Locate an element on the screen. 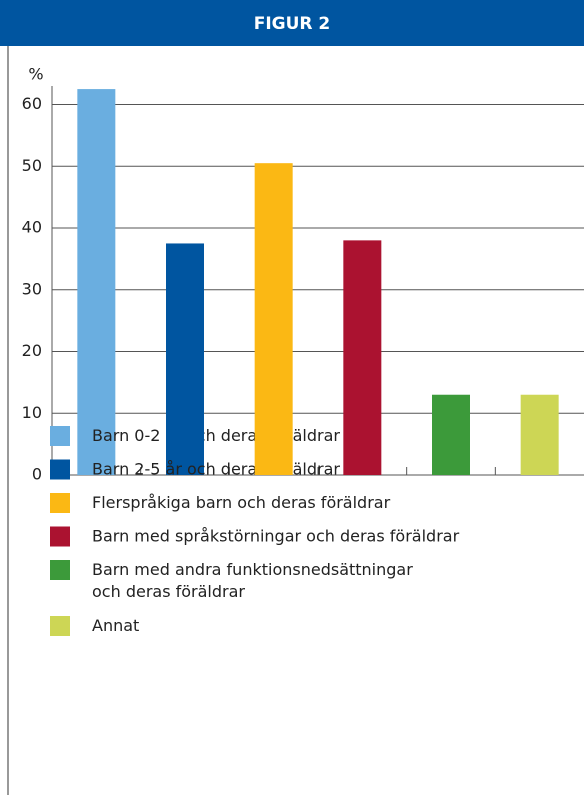  legend-label: Barn 0-2 år och deras föräldrar is located at coordinates (216, 435).